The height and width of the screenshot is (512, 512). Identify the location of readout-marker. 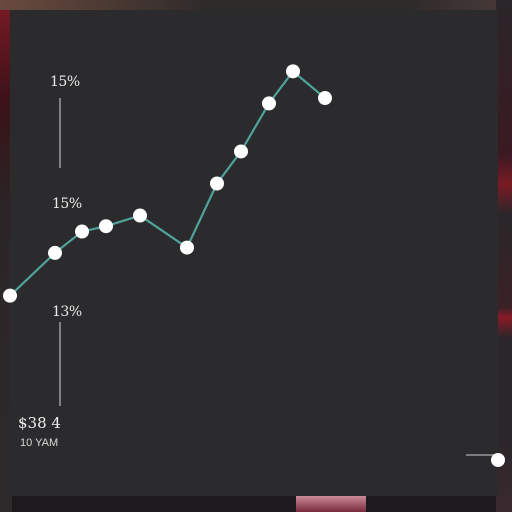
(498, 460).